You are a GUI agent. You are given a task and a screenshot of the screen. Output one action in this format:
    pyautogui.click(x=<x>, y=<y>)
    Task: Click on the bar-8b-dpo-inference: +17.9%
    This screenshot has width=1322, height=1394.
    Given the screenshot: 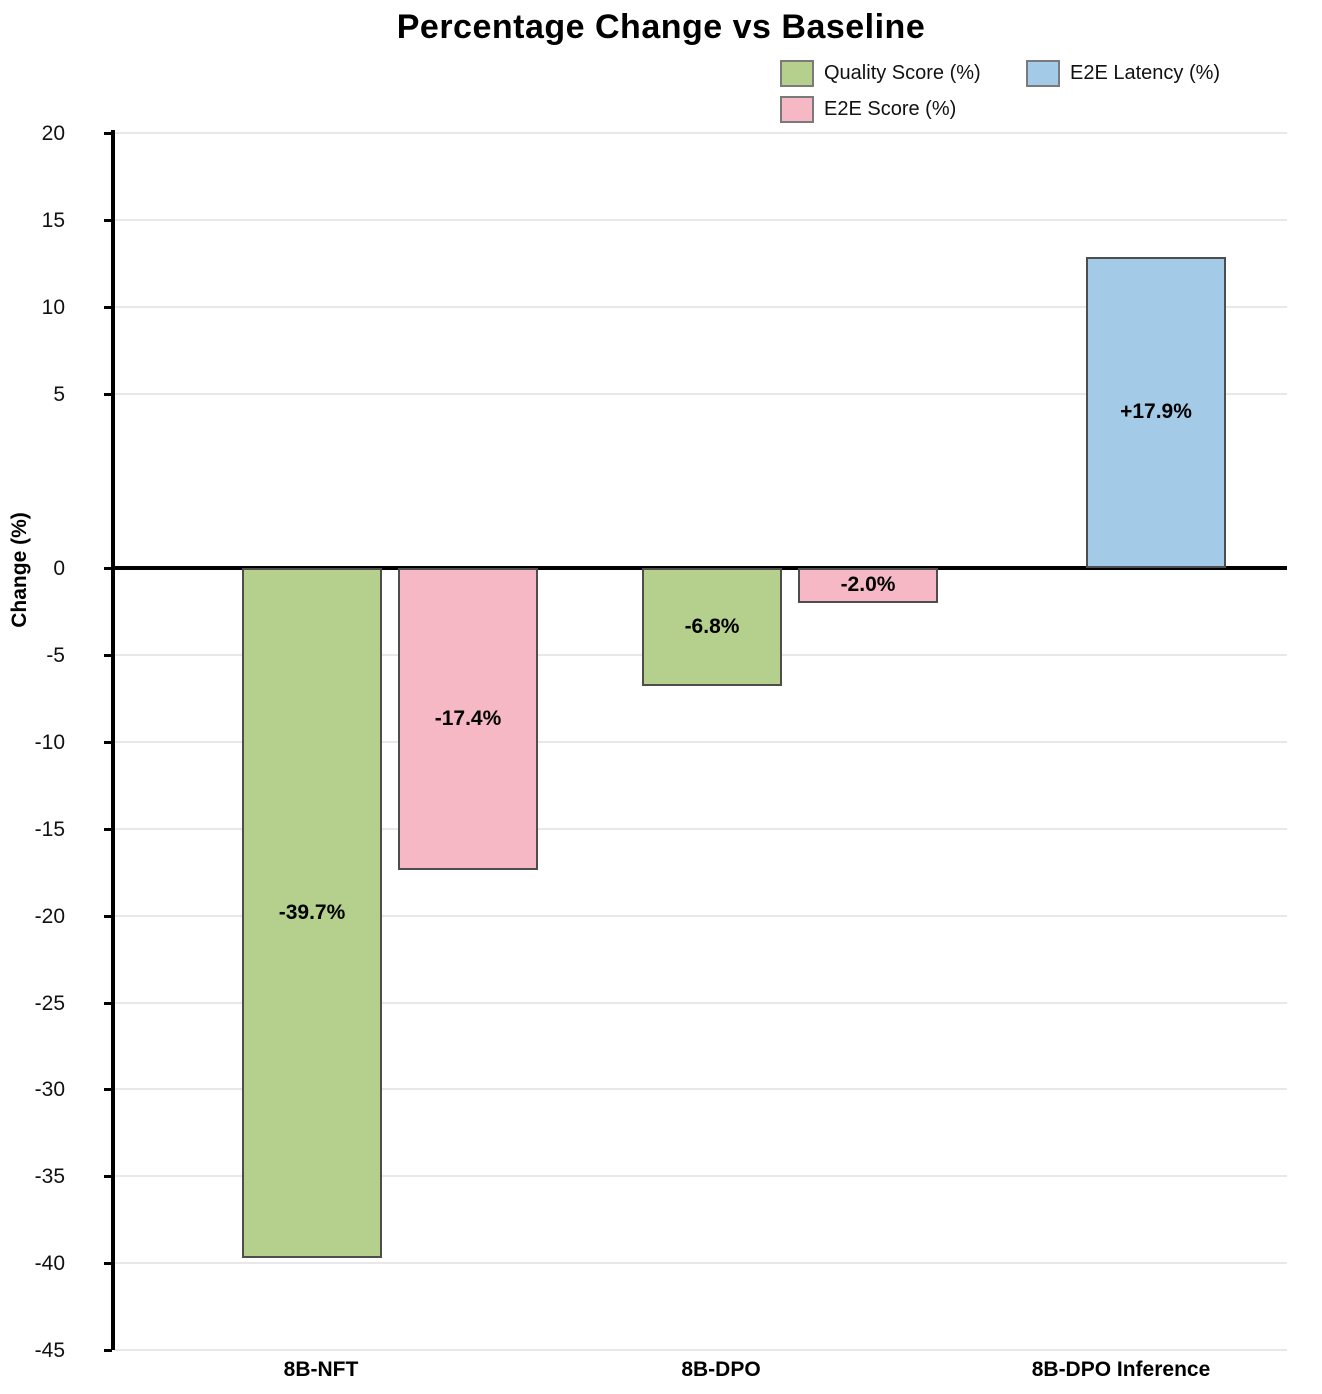 What is the action you would take?
    pyautogui.click(x=1156, y=412)
    